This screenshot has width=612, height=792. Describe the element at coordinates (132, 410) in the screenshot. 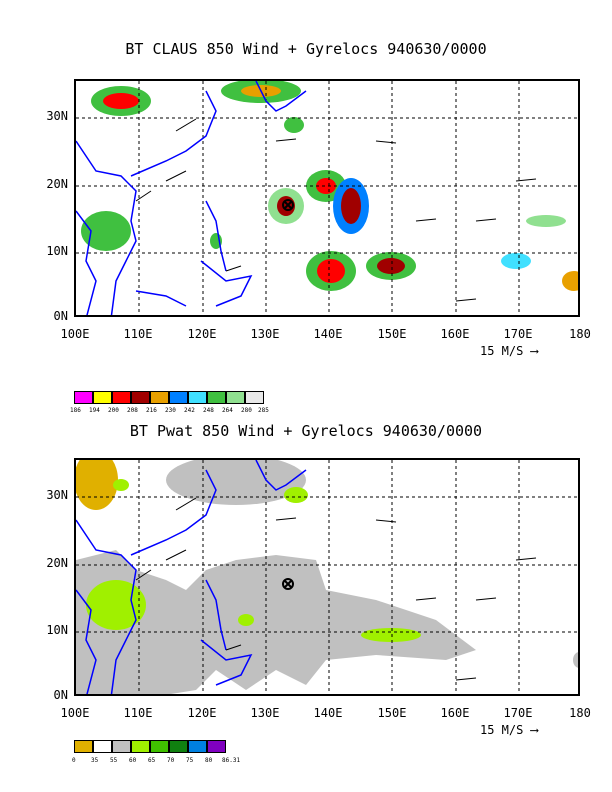

I see `legend-label: 208` at that location.